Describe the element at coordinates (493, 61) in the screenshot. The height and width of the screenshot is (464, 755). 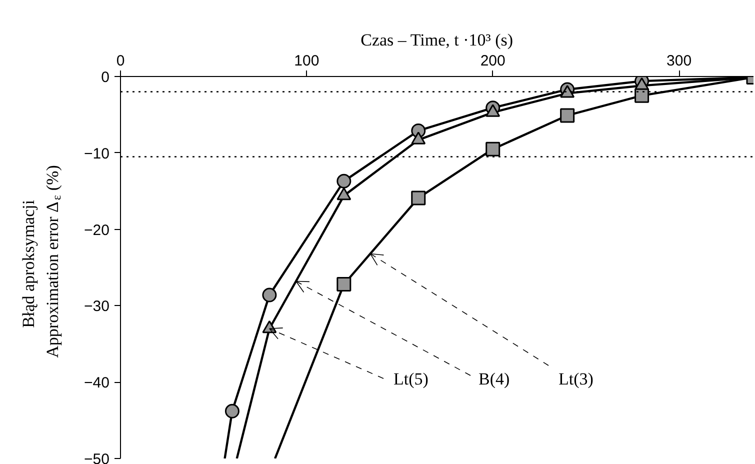
I see `x-tick-label: 200` at that location.